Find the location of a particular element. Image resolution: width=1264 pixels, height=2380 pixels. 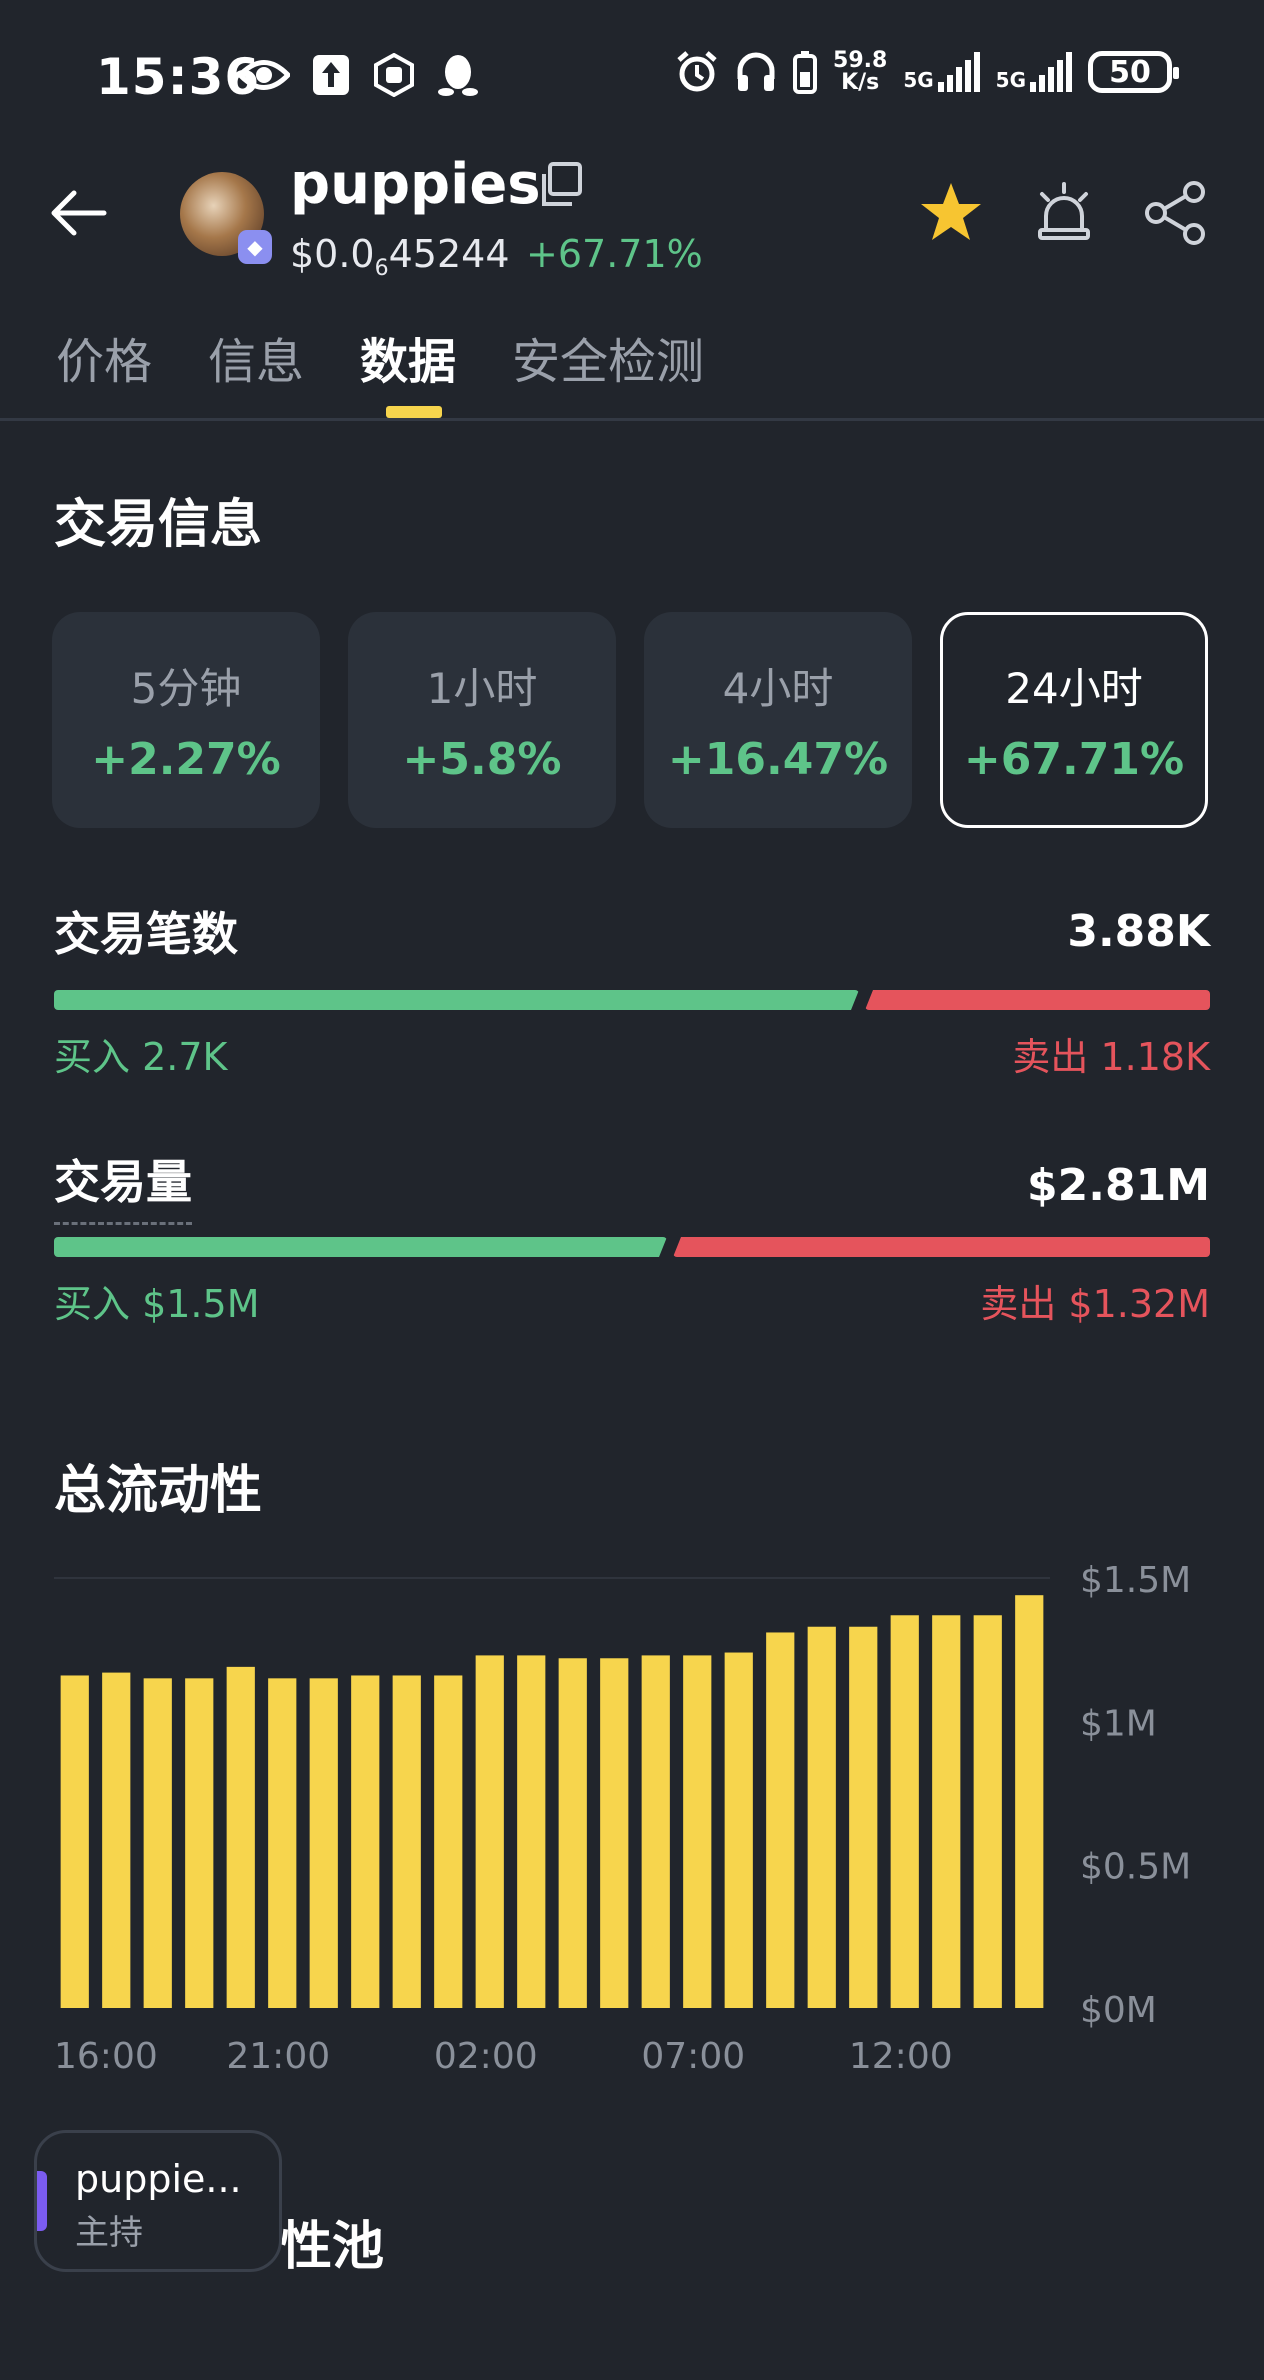

tx-buy-count: 买入 2.7K is located at coordinates (141, 1057).